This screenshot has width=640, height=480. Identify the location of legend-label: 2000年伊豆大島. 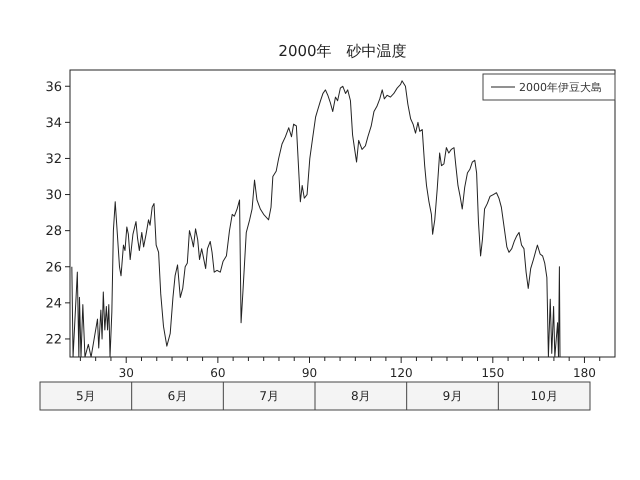
(560, 87).